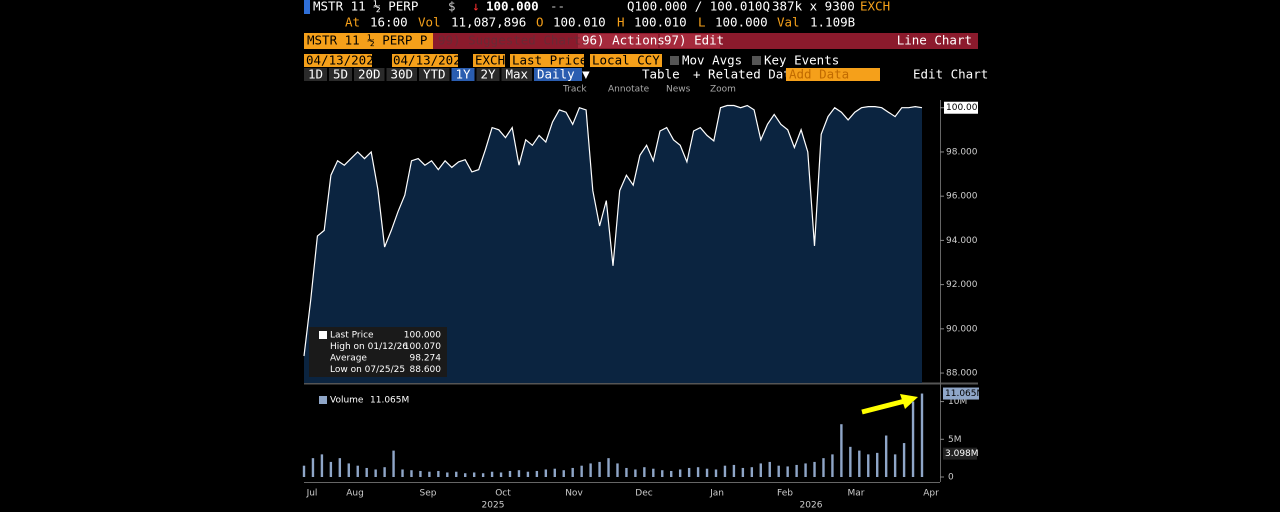  I want to click on header-size: 387k x 9300, so click(813, 7).